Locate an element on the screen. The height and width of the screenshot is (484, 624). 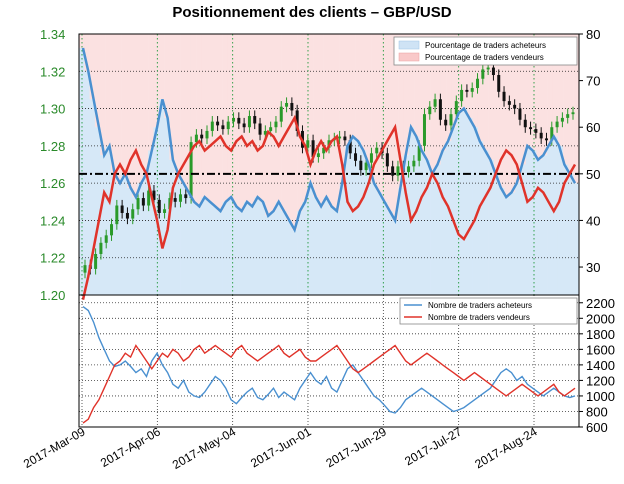
date-tick-label: 2017-Apr-06 is located at coordinates (130, 447).